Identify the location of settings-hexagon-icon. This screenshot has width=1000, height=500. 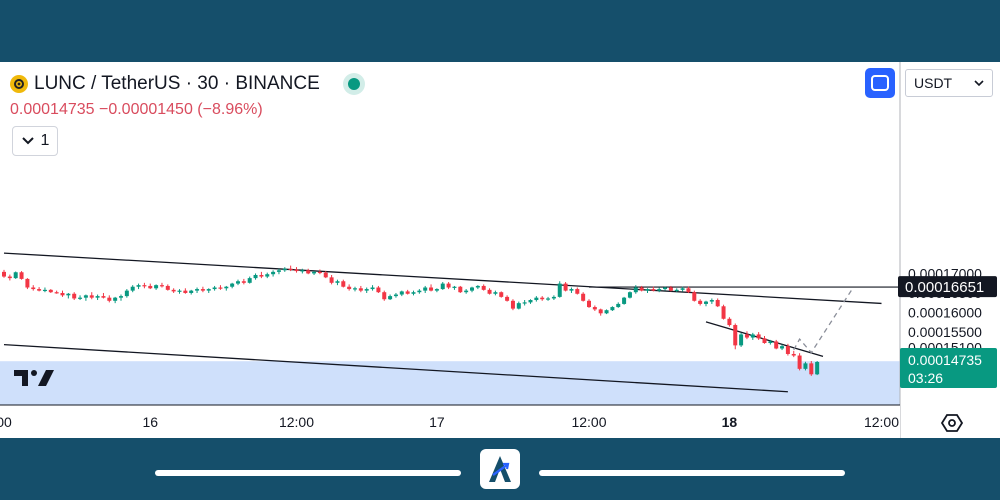
(952, 423).